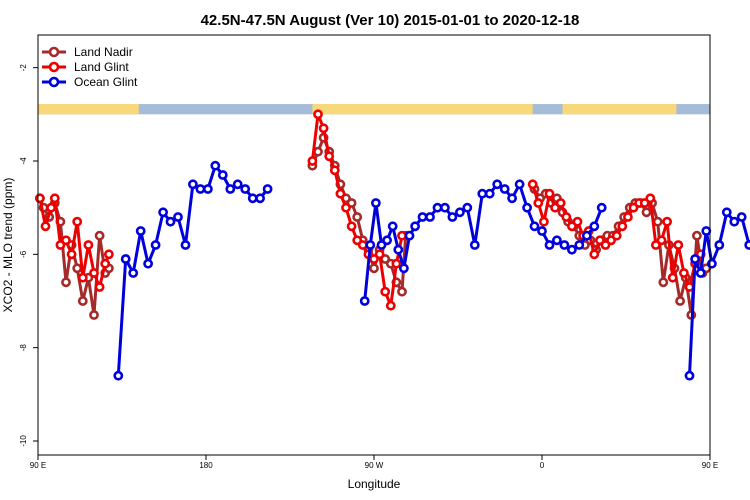  I want to click on y-tick-label-2: -6, so click(23, 254).